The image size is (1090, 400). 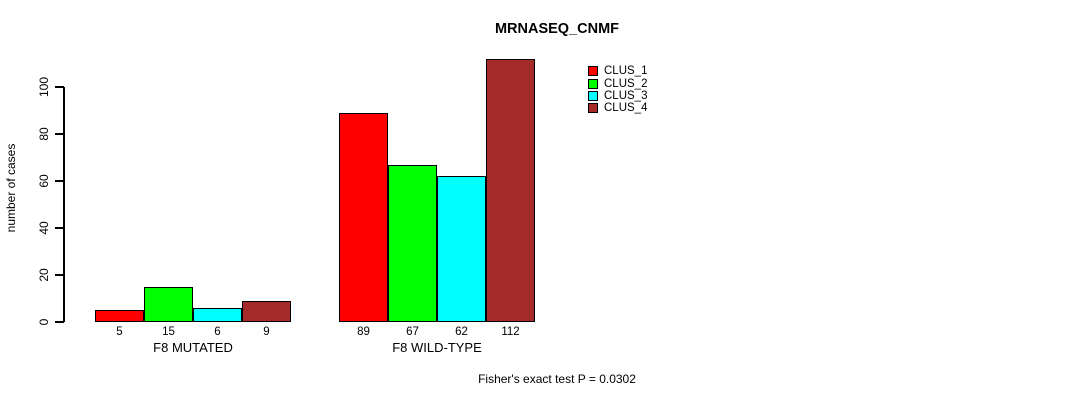 I want to click on bar-clus_3-f8-wild-type, so click(x=461, y=249).